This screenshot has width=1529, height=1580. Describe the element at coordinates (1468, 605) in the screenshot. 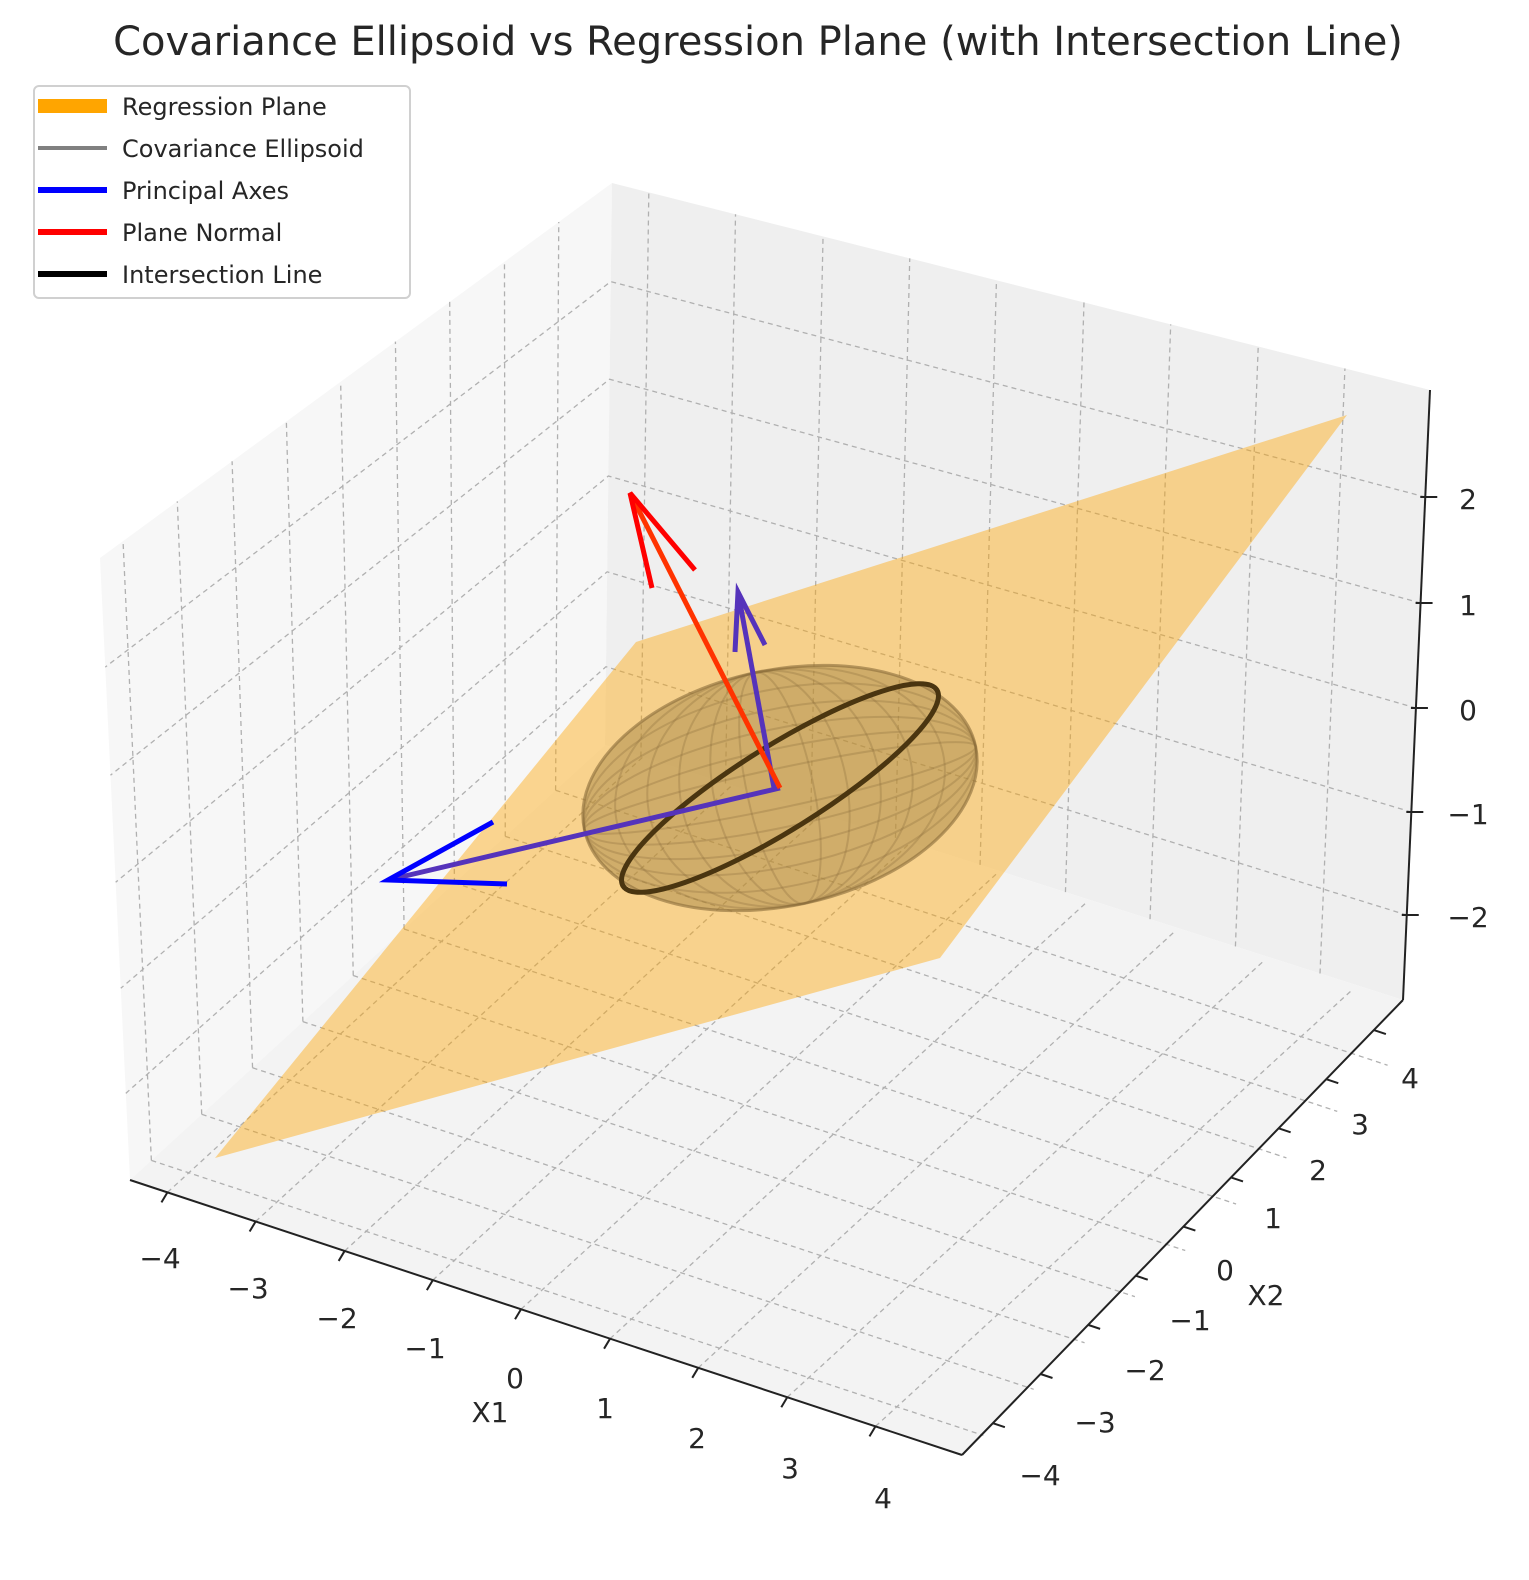

I see `z-tick-label: 1` at that location.